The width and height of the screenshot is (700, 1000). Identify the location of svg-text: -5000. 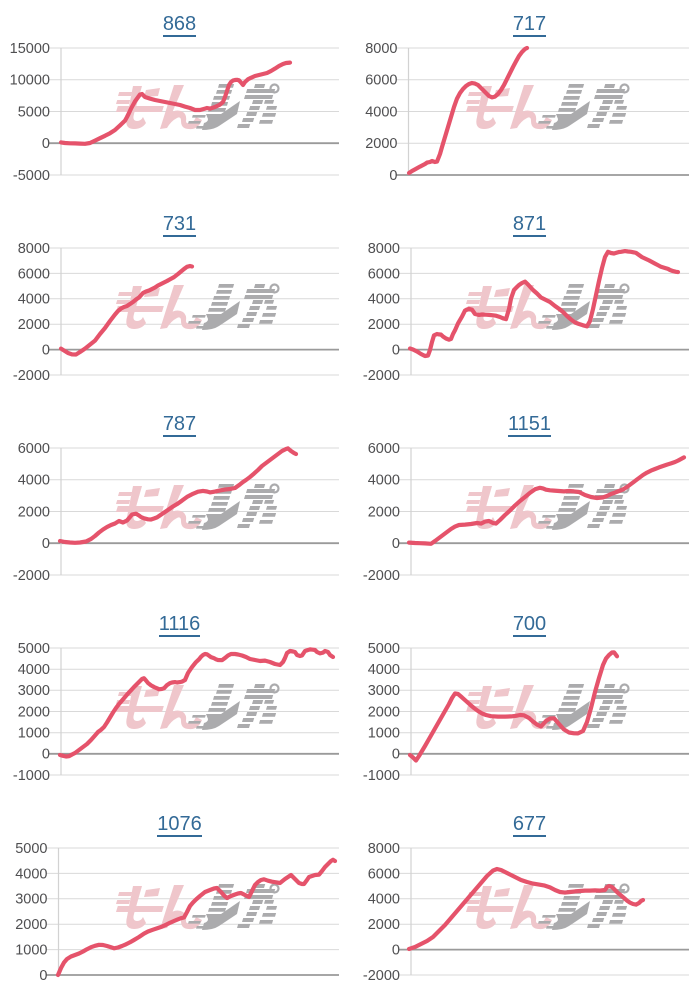
(31, 176).